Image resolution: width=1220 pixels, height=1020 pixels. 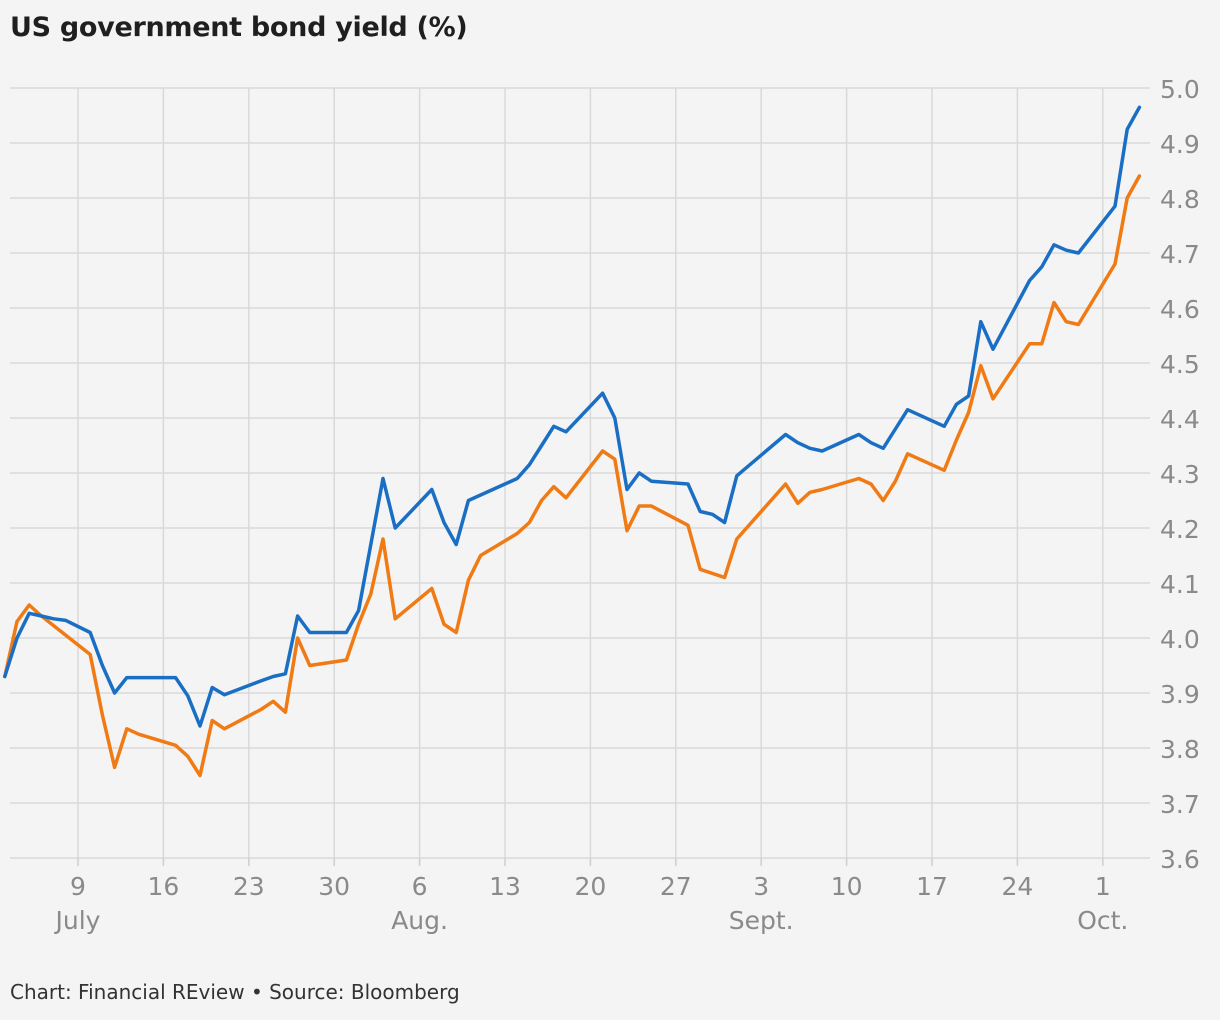 I want to click on x-tick-label: 20, so click(x=590, y=886).